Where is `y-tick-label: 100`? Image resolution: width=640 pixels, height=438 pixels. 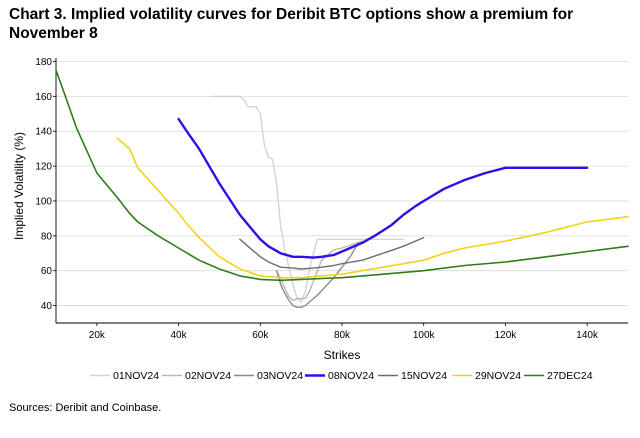 y-tick-label: 100 is located at coordinates (43, 201).